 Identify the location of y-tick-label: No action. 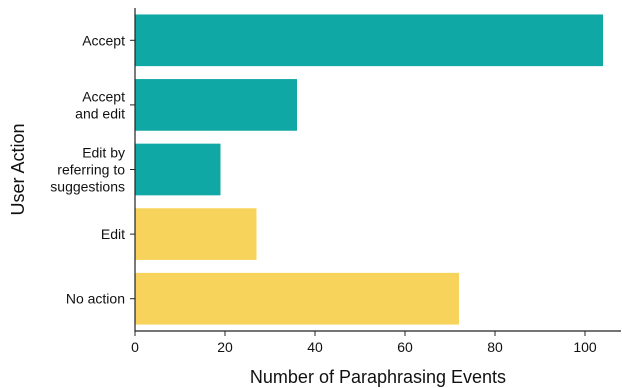
(95, 299).